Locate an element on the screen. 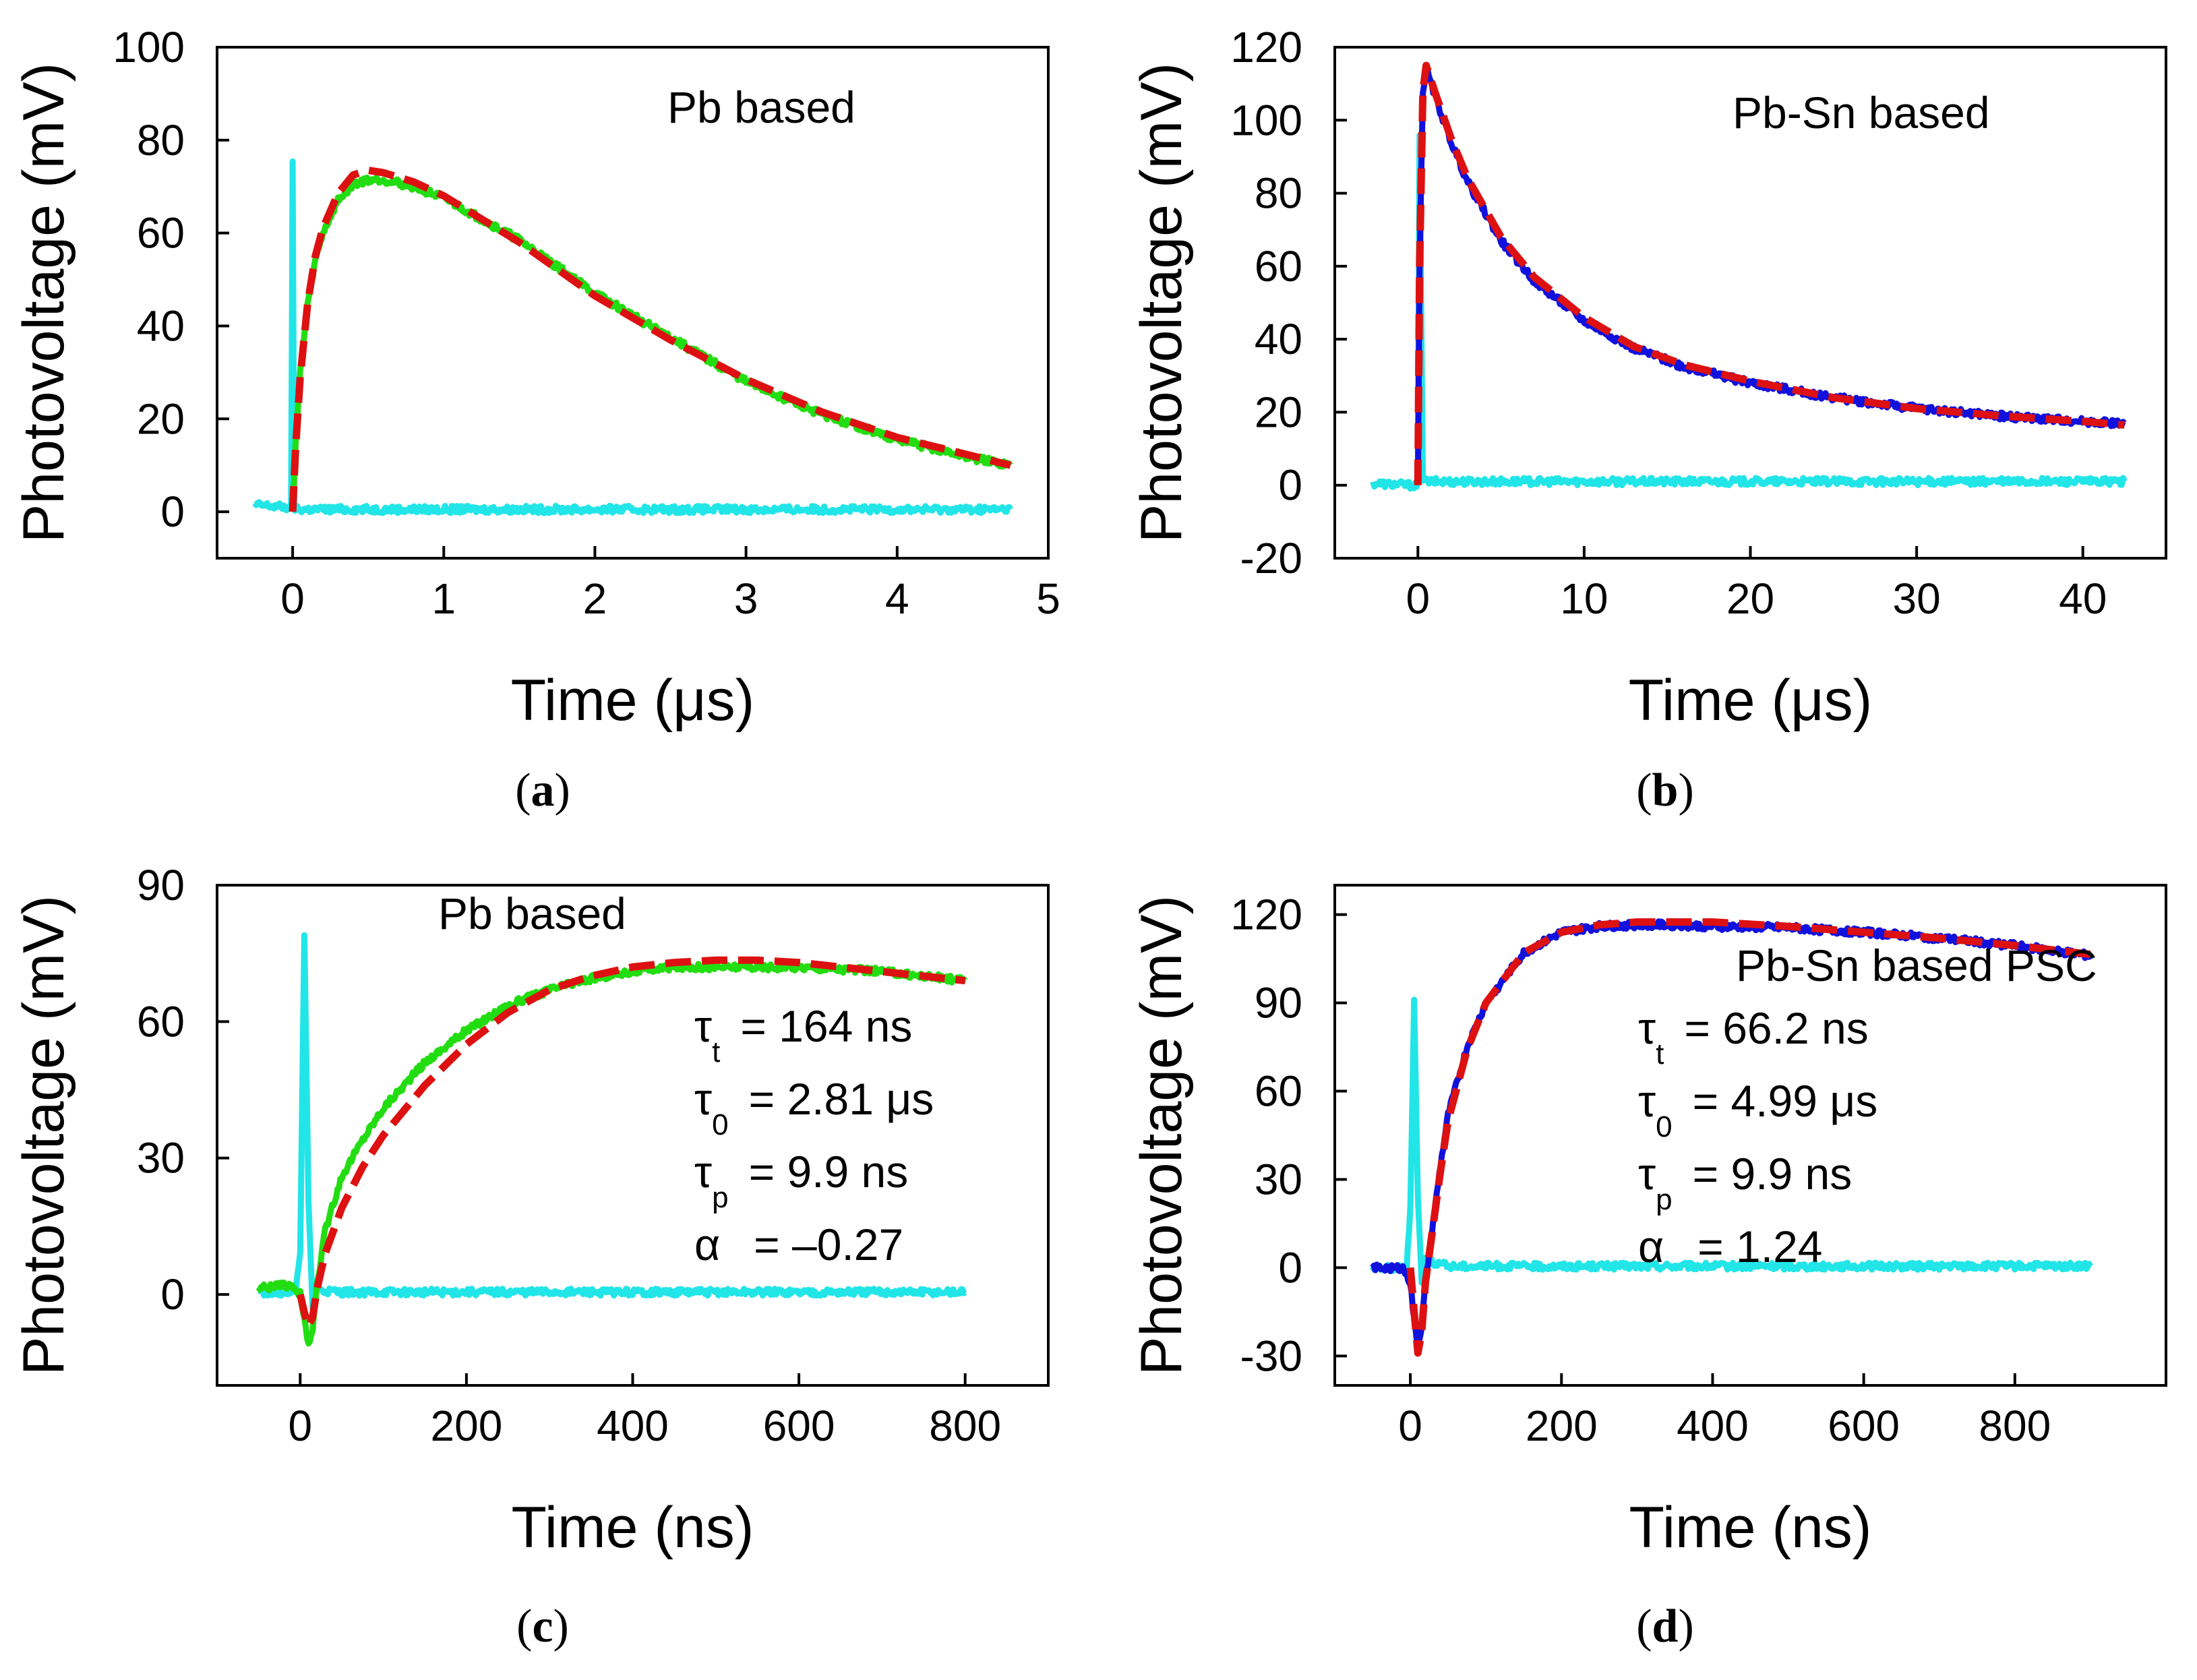 This screenshot has width=2197, height=1680. x-tick-label: 10 is located at coordinates (1584, 598).